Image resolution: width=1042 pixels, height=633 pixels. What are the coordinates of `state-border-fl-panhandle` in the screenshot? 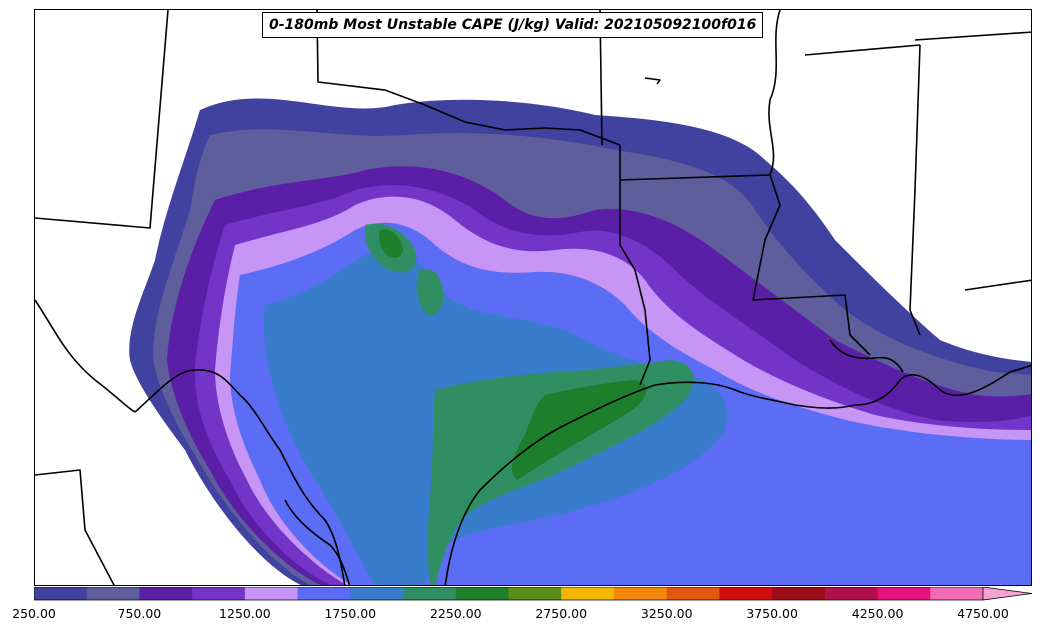 It's located at (997, 285).